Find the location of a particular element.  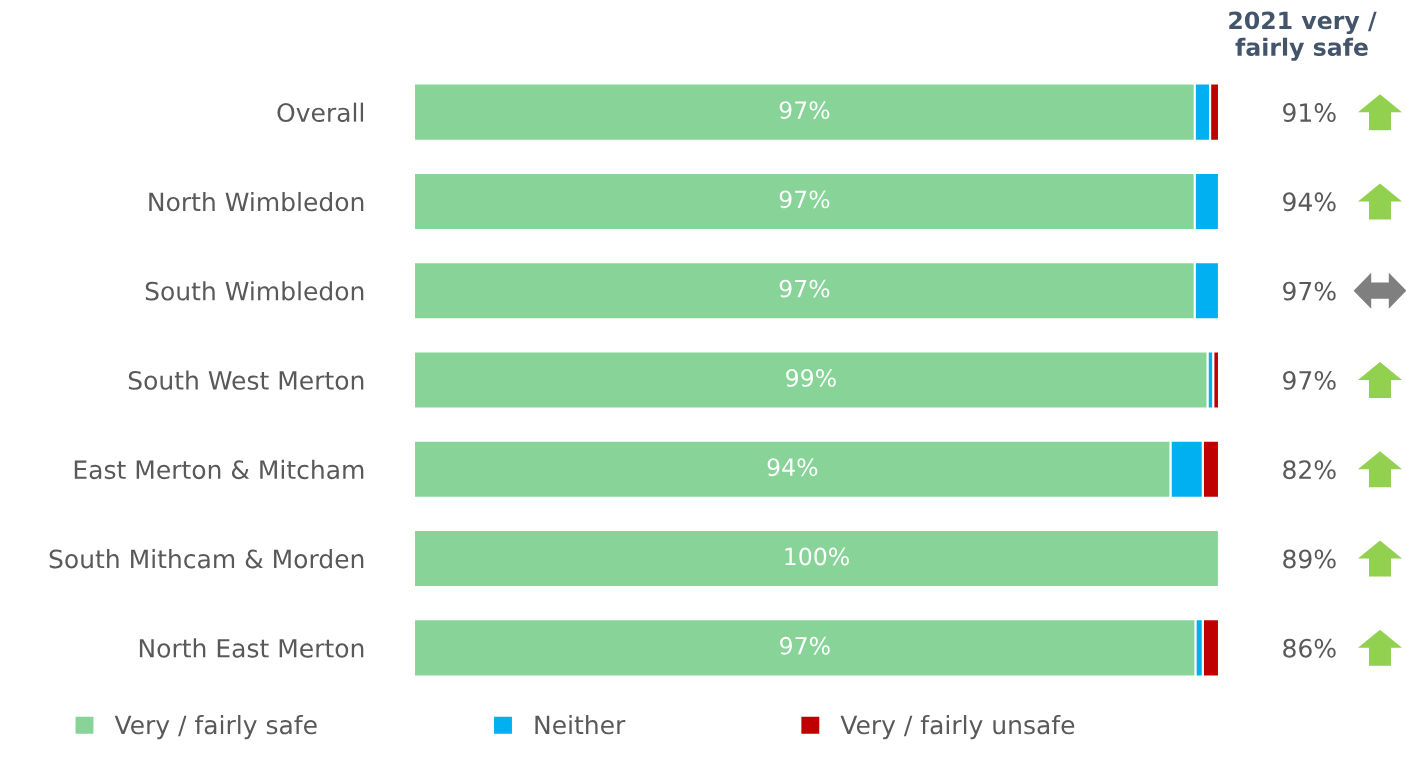

y2-tick-label: 86% is located at coordinates (1309, 648).